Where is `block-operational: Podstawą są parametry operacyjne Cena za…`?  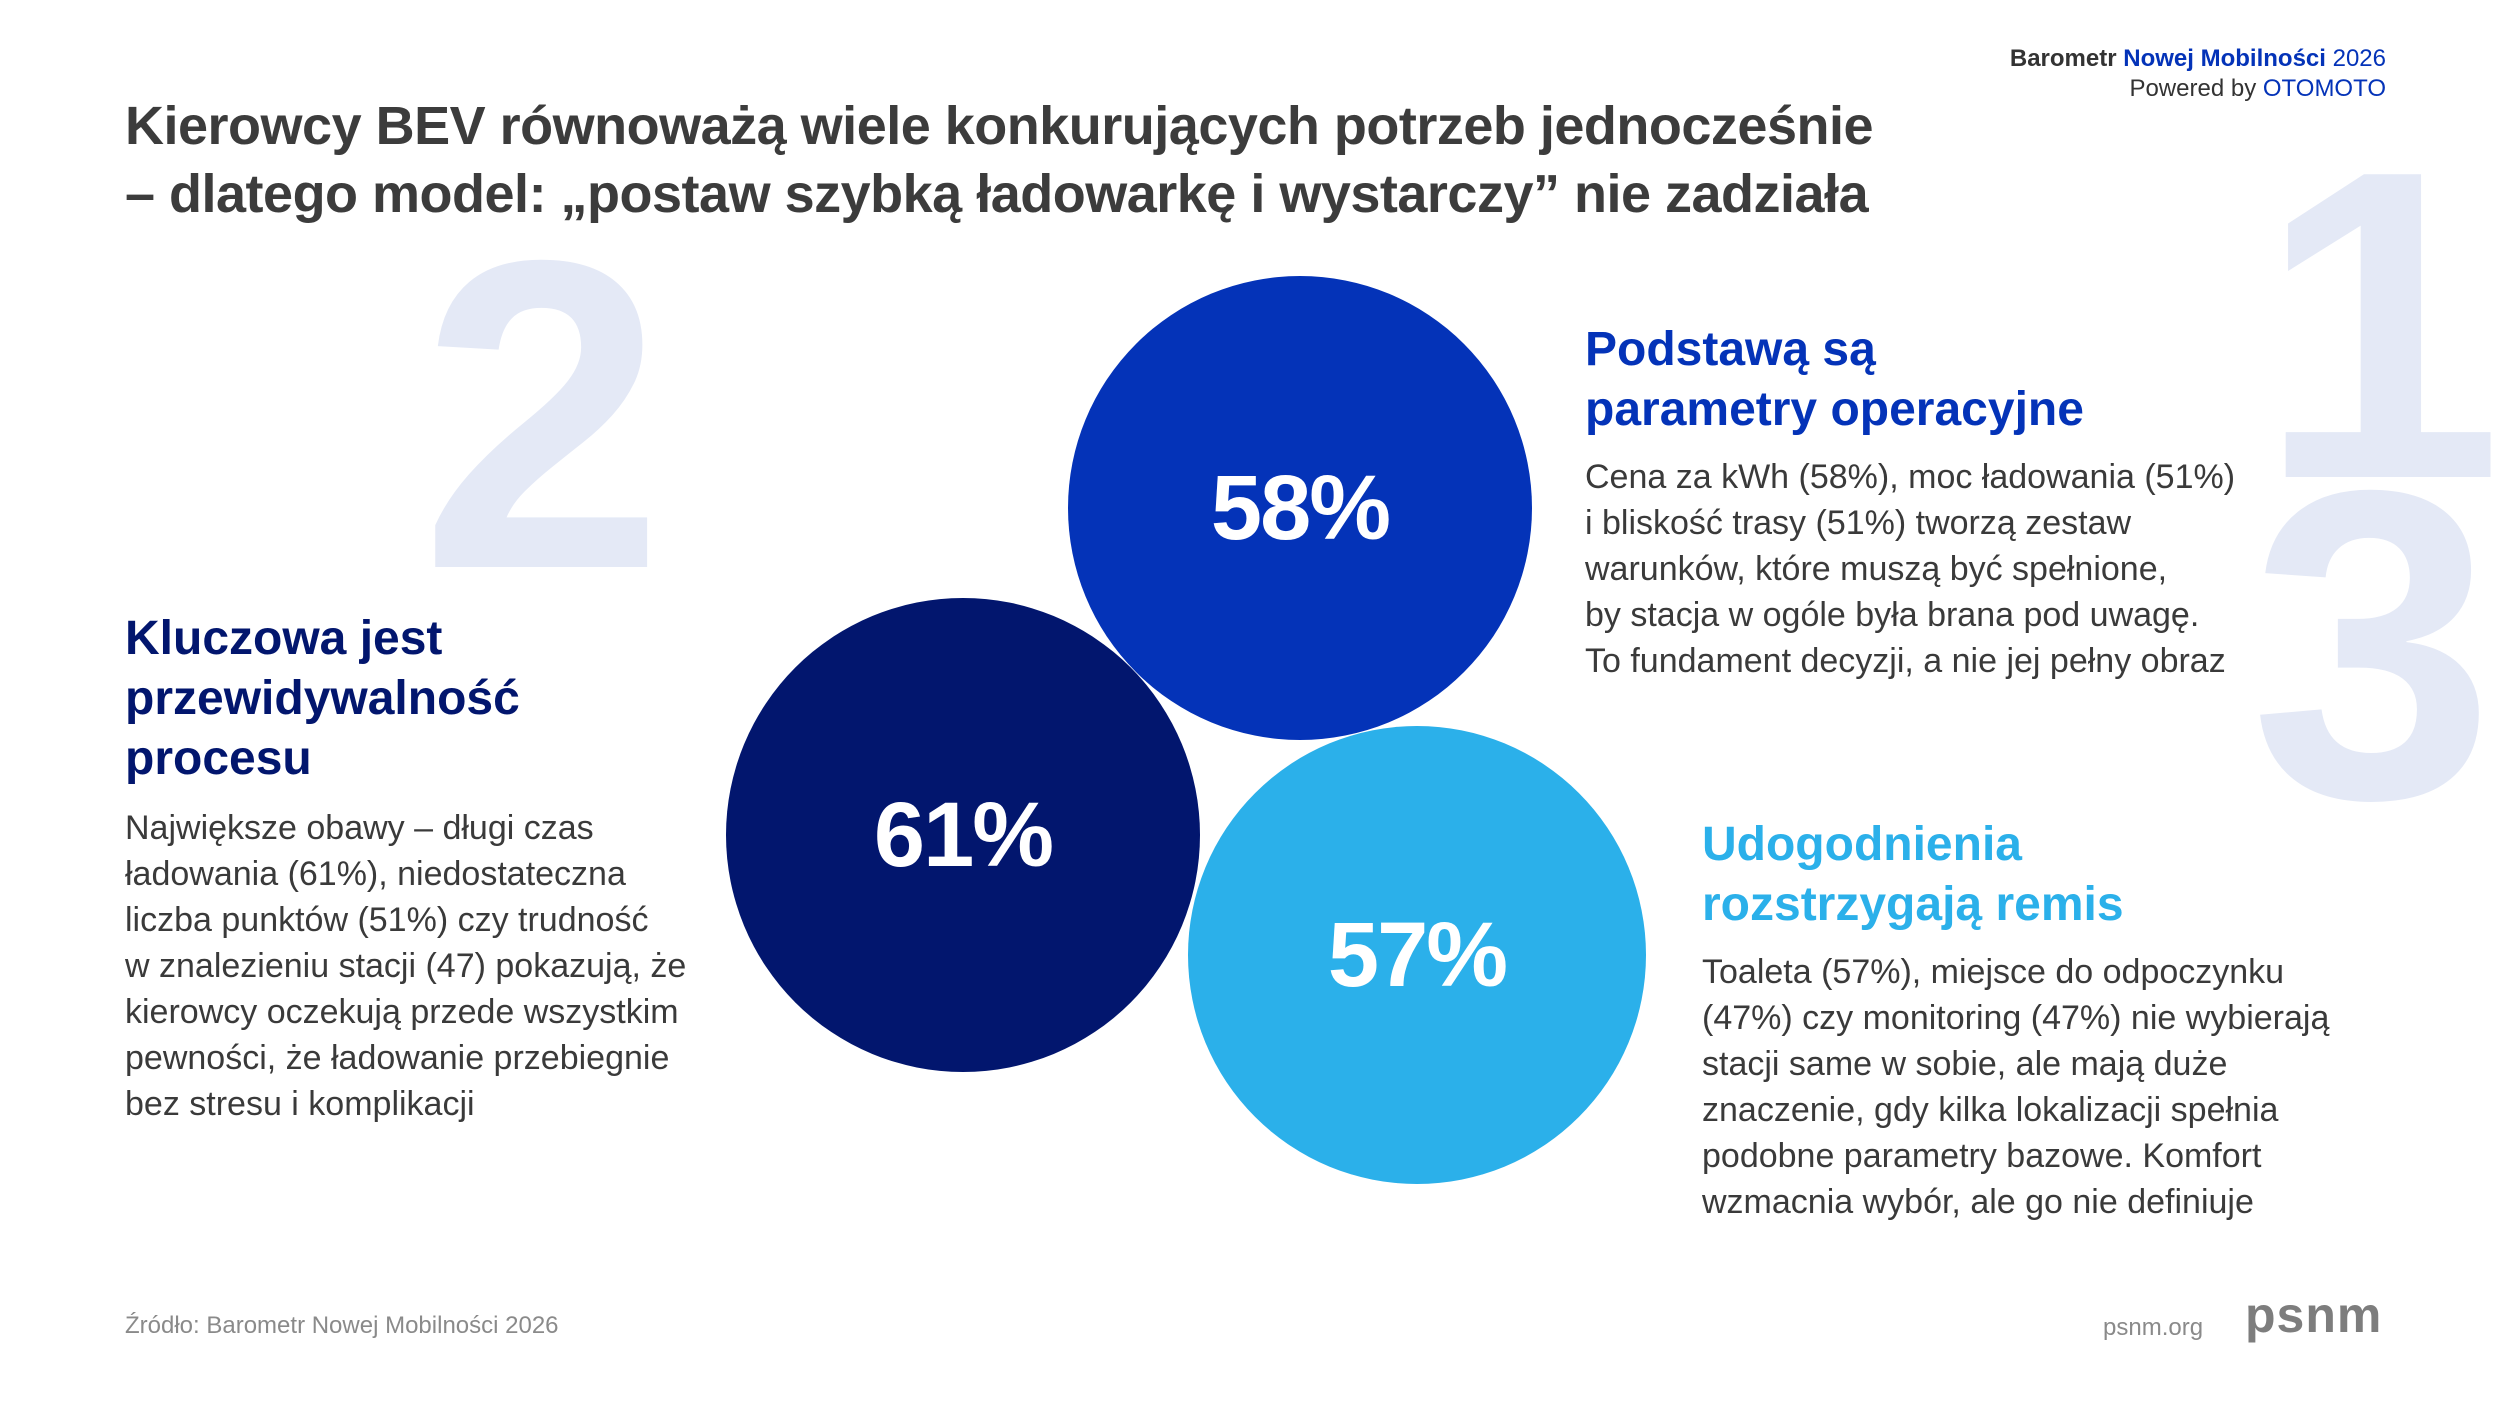
block-operational: Podstawą są parametry operacyjne Cena za… is located at coordinates (1910, 502).